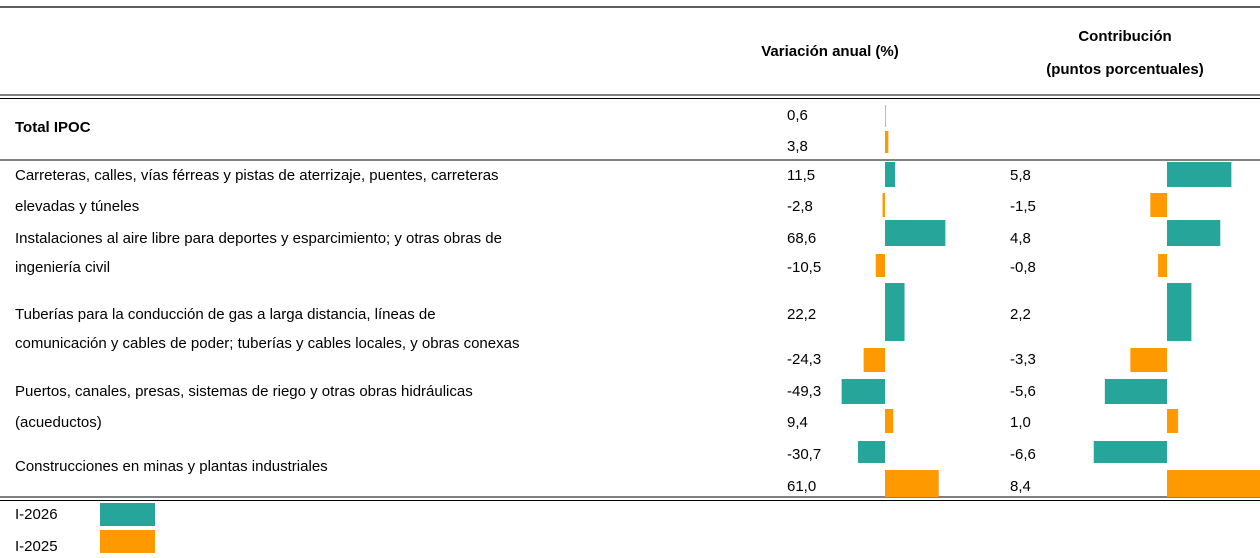  I want to click on value-label: 1,0, so click(1020, 422).